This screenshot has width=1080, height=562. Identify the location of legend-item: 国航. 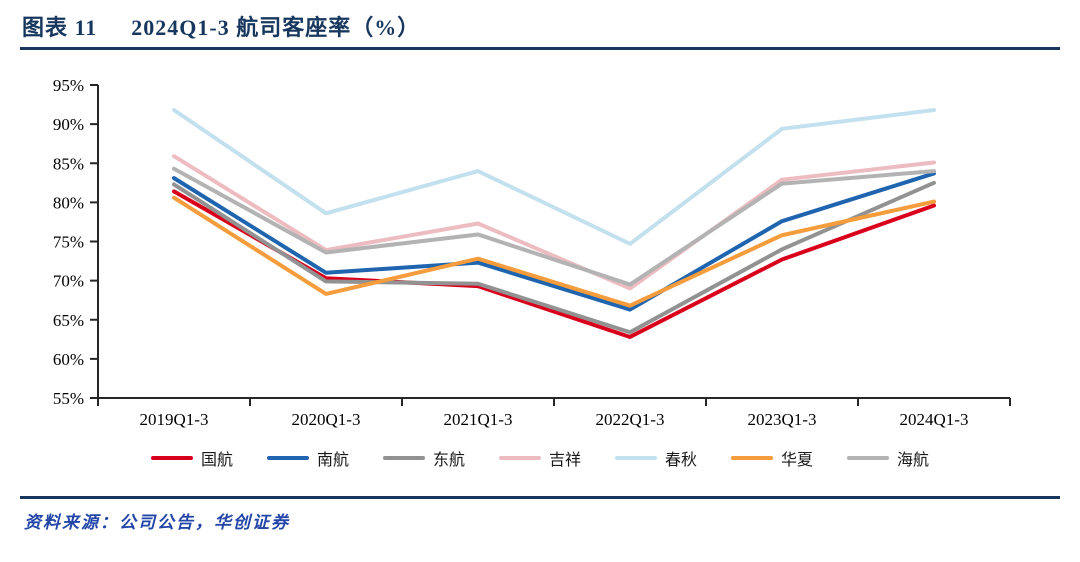
(191, 458).